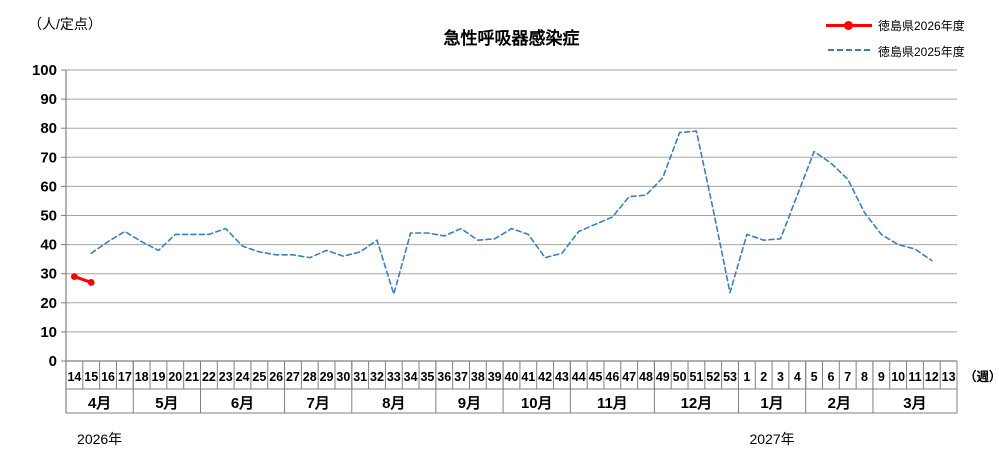 The height and width of the screenshot is (455, 999). Describe the element at coordinates (175, 377) in the screenshot. I see `week-tick-label: 20` at that location.